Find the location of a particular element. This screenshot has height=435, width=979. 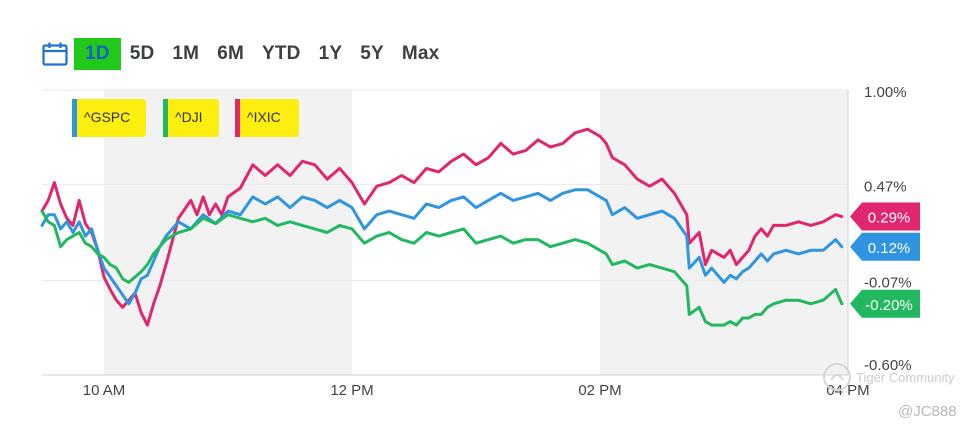

x-tick-label: 12 PM is located at coordinates (351, 390).